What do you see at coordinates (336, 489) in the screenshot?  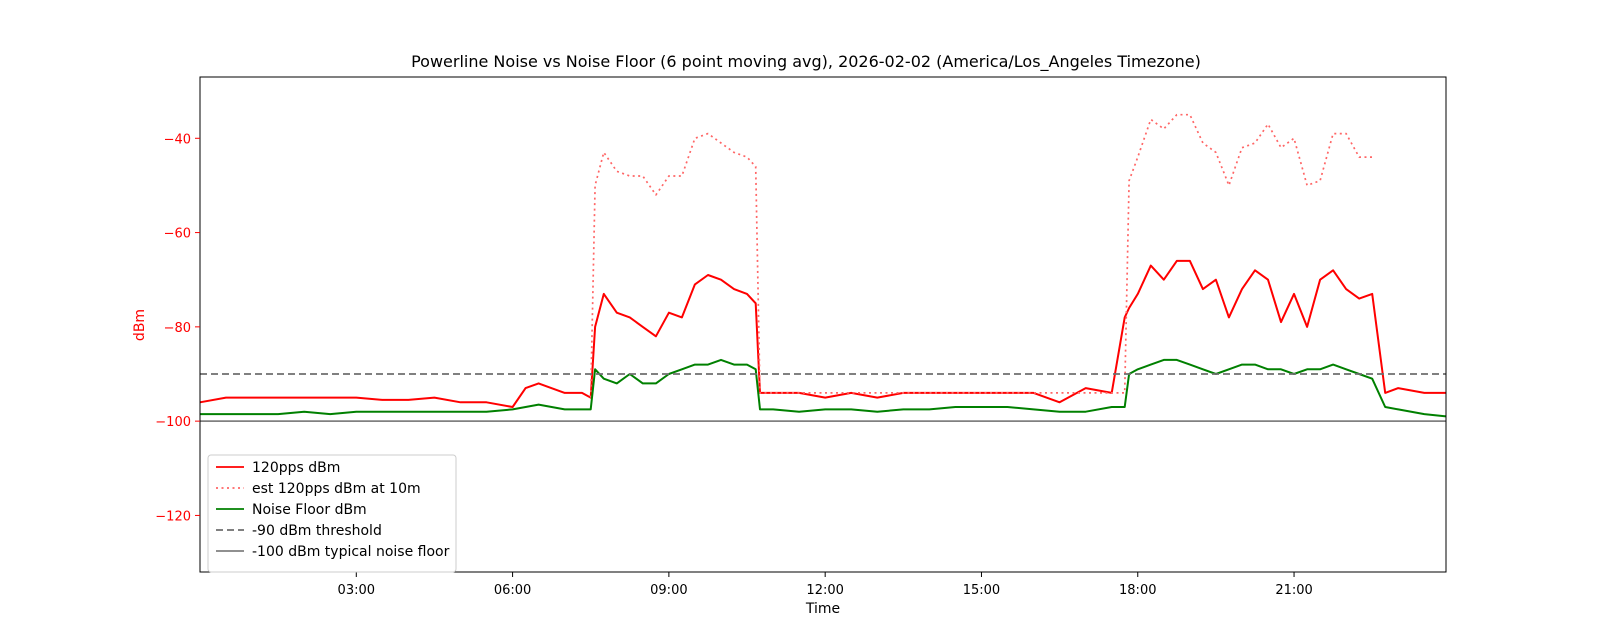 I see `legend-label: est 120pps dBm at 10m` at bounding box center [336, 489].